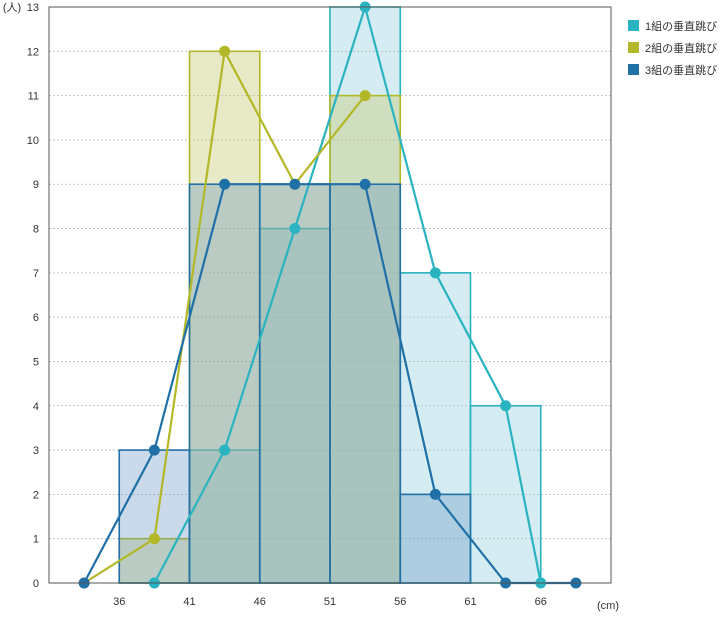  Describe the element at coordinates (33, 97) in the screenshot. I see `y-tick-11: 11` at that location.